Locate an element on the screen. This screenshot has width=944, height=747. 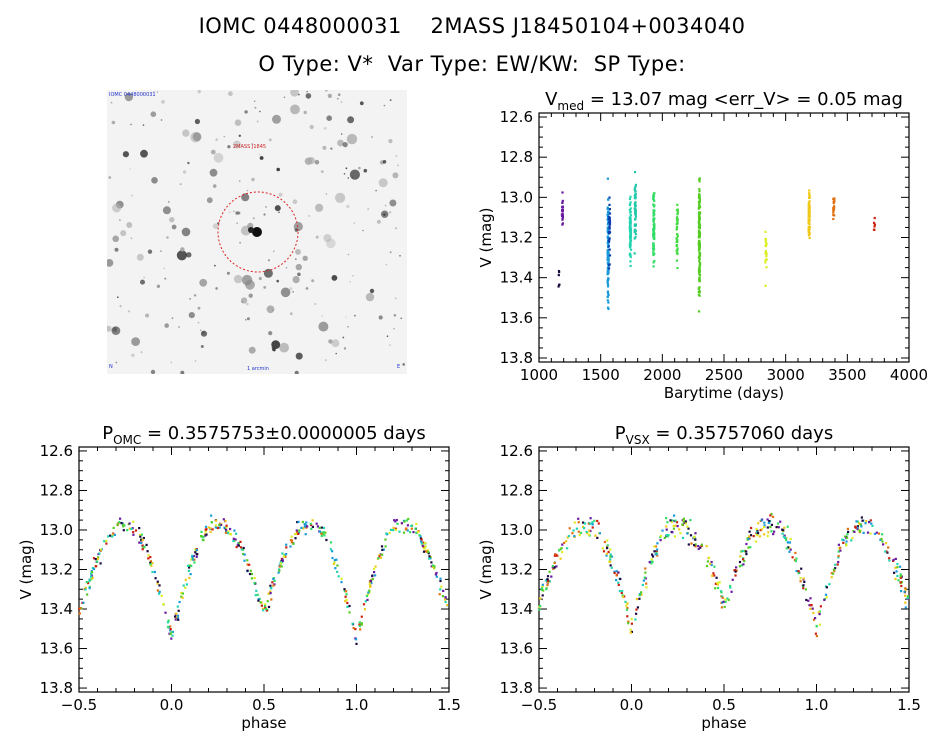
title-subscript: OMC is located at coordinates (127, 440).